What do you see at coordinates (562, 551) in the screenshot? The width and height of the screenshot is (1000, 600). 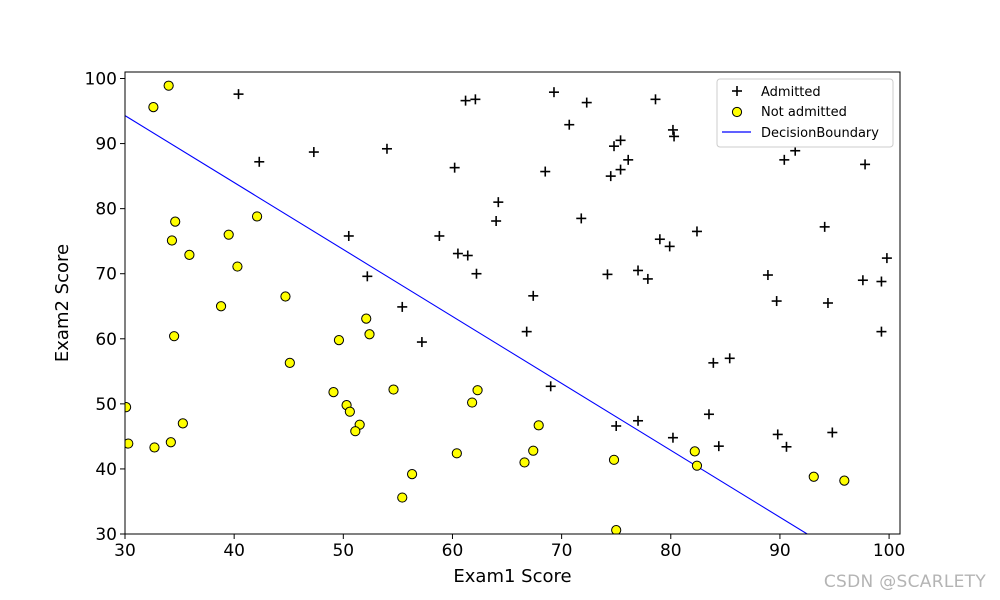 I see `x-tick-label: 70` at bounding box center [562, 551].